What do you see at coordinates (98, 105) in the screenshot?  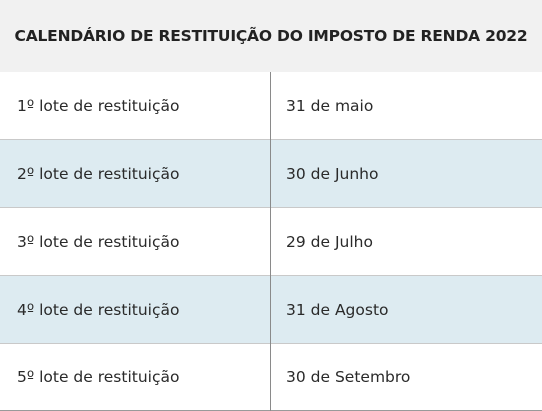 I see `batch-cell: 1º lote de restituição` at bounding box center [98, 105].